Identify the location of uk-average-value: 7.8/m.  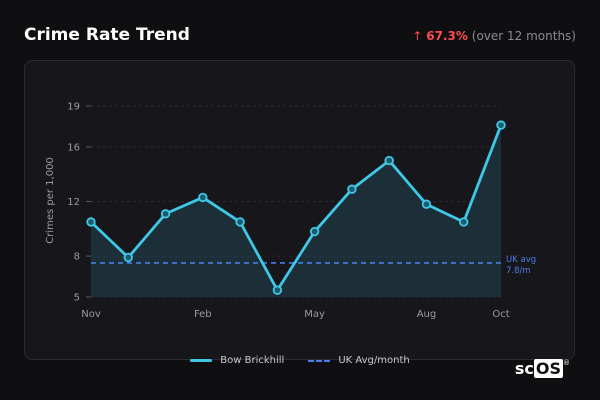
(518, 271).